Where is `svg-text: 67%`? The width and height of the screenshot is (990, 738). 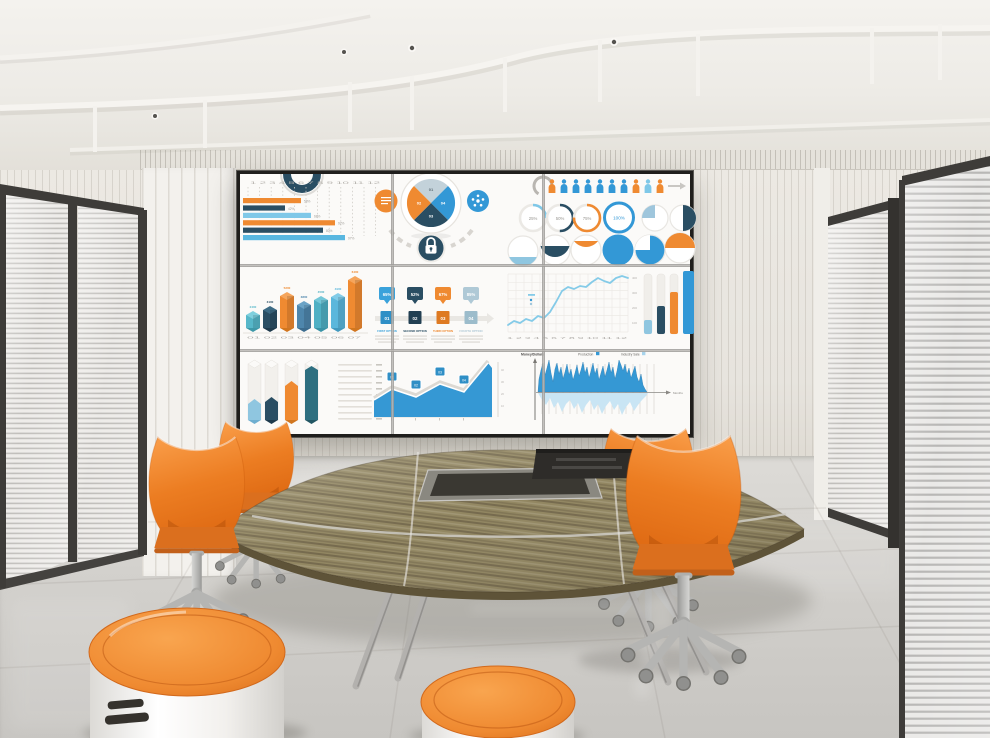
svg-text: 67% is located at coordinates (443, 294).